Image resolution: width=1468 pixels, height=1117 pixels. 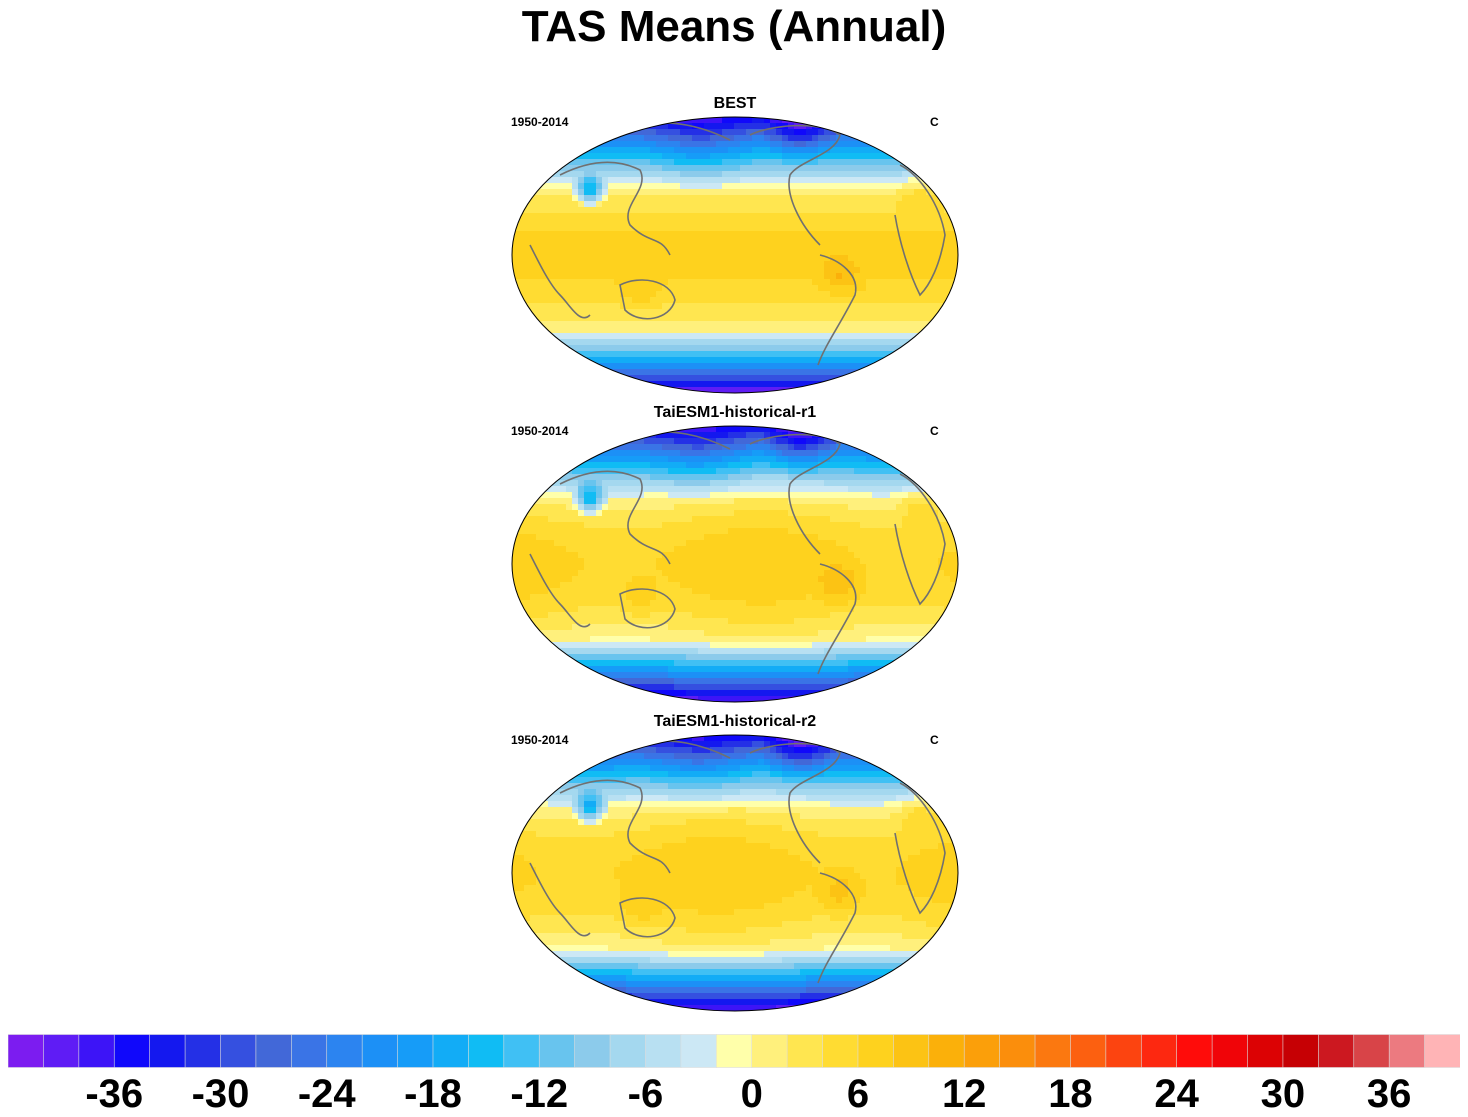 I want to click on colorbar-tick-label: -36, so click(x=114, y=1094).